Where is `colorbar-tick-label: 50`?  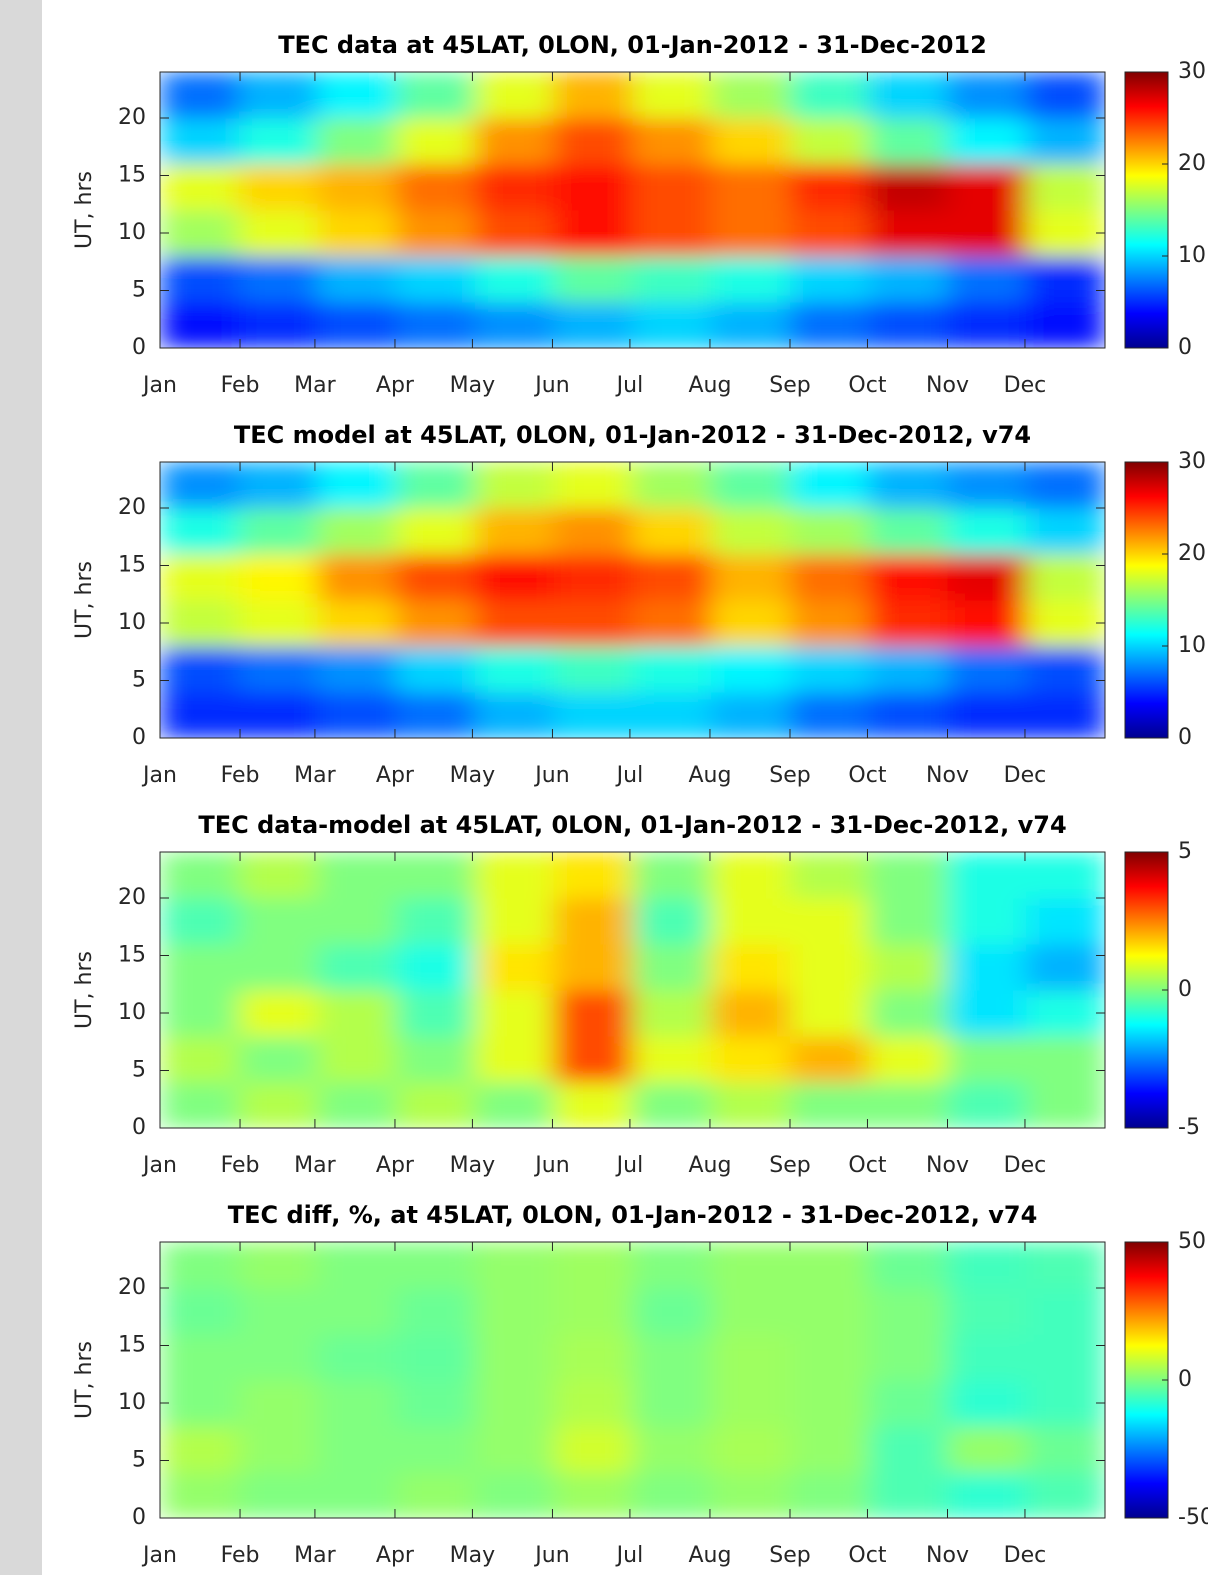
colorbar-tick-label: 50 is located at coordinates (1192, 1241).